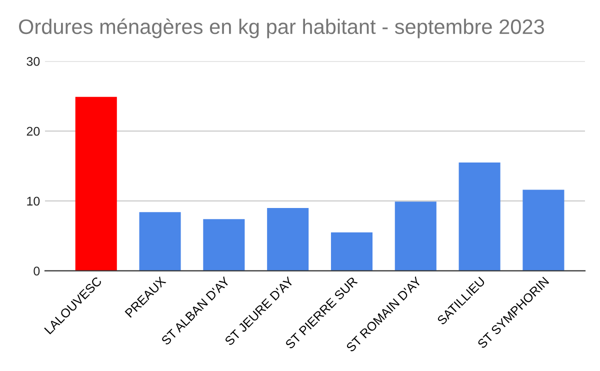 The height and width of the screenshot is (371, 600). Describe the element at coordinates (33, 131) in the screenshot. I see `y-tick-label: 20` at that location.